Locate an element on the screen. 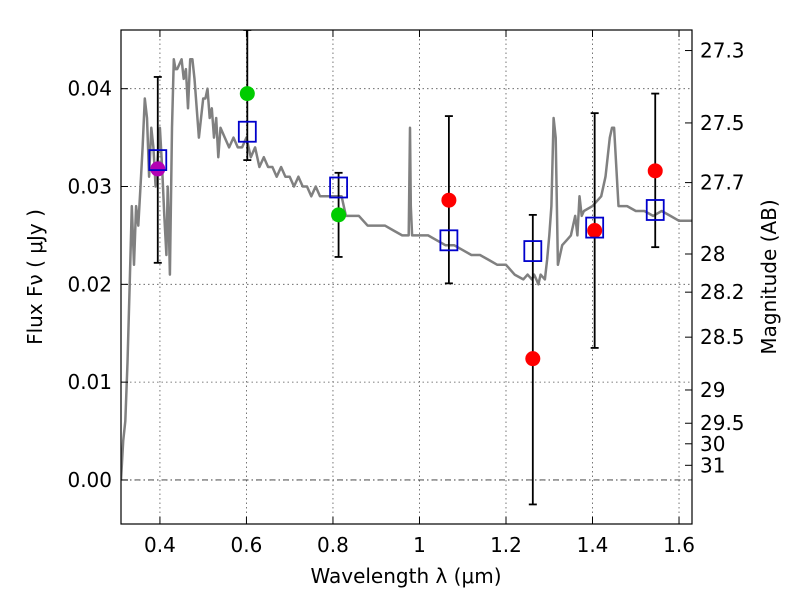 The width and height of the screenshot is (800, 600). x-tick-label: 1.6 is located at coordinates (679, 545).